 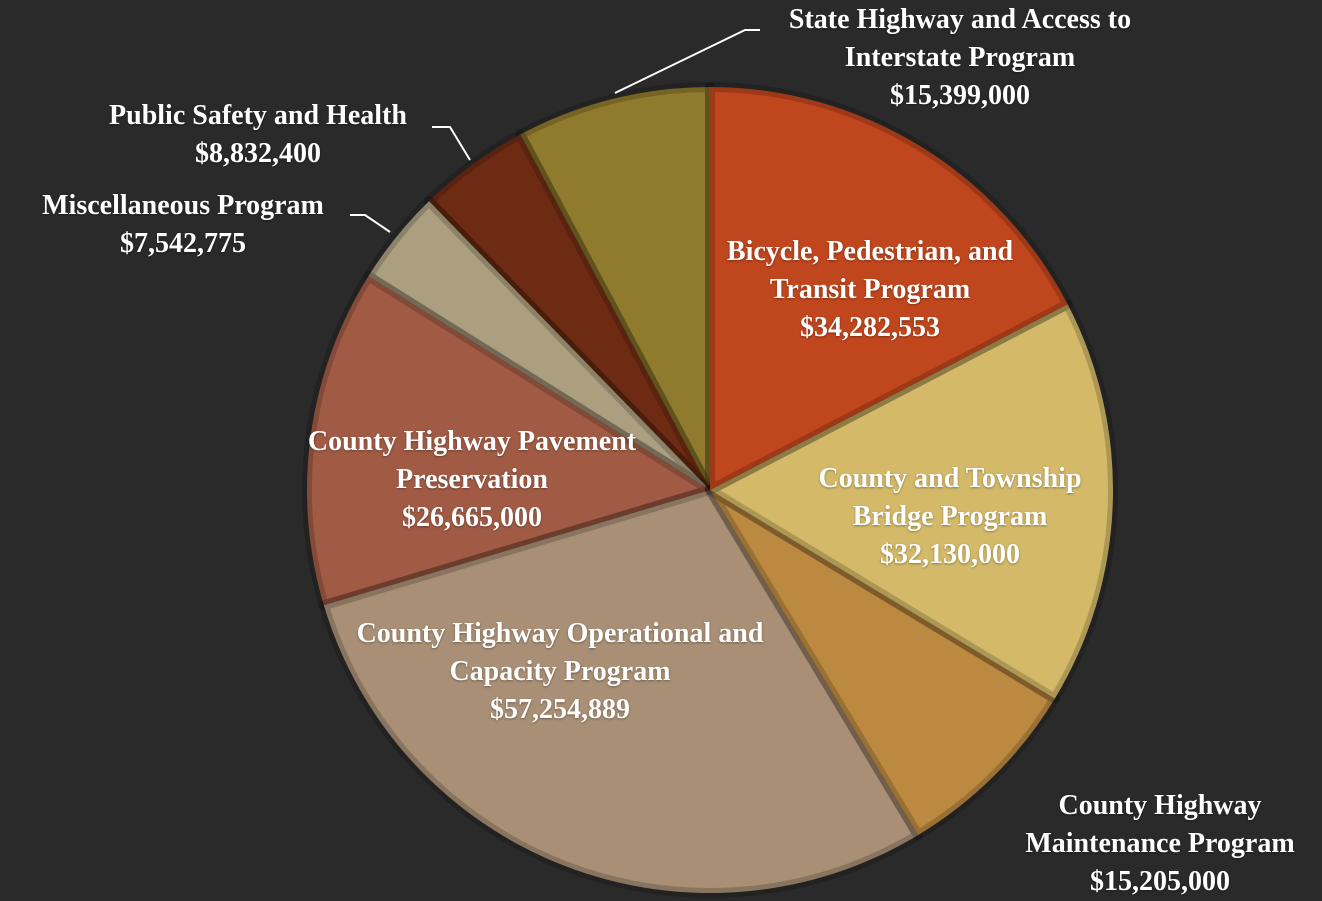 I want to click on slice-label: Public Safety and Health $8,832,400, so click(x=258, y=135).